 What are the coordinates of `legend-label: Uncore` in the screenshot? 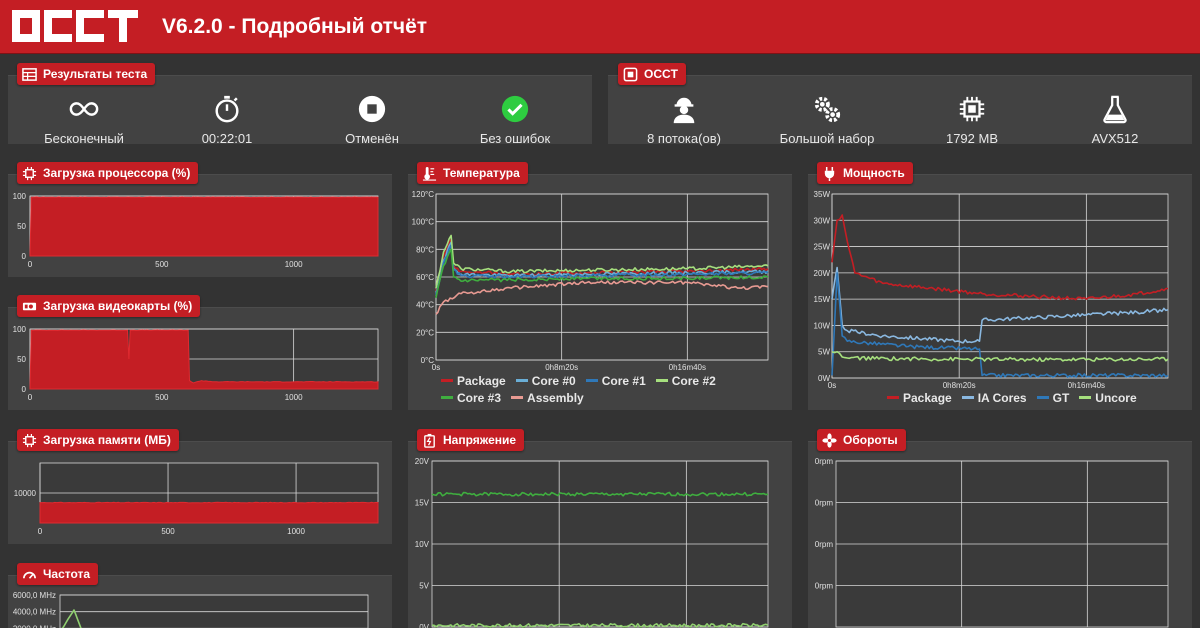 It's located at (1116, 398).